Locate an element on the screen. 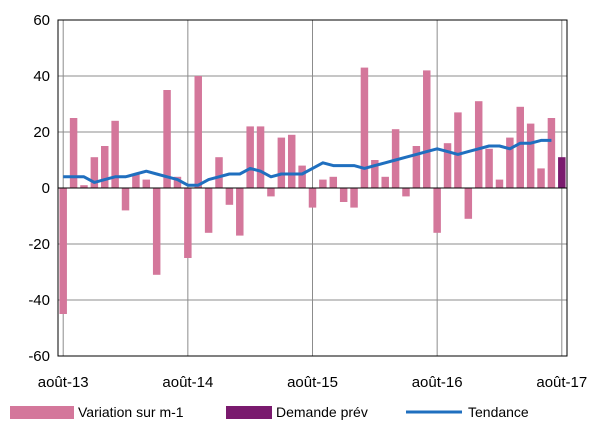 The width and height of the screenshot is (590, 424). legend-label-demande: Demande prév is located at coordinates (322, 412).